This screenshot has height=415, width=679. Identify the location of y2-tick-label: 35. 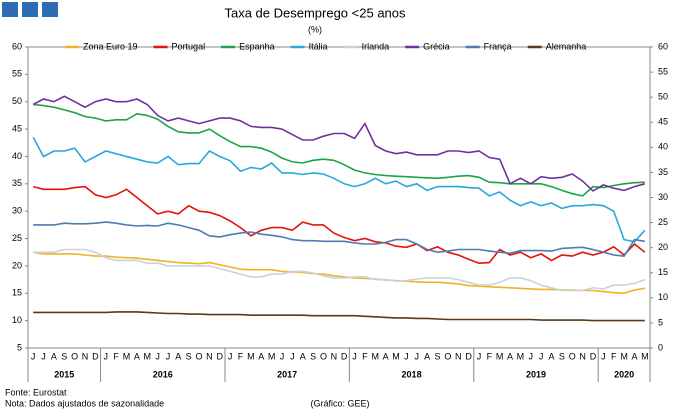
(663, 172).